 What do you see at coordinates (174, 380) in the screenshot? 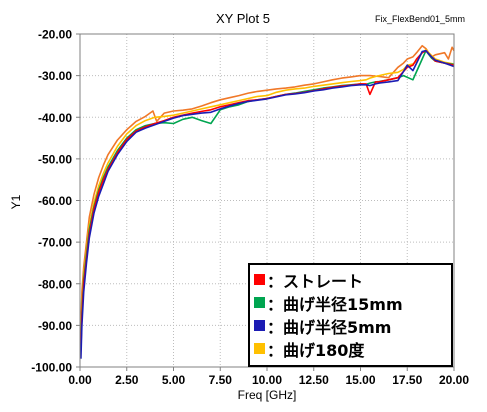
I see `x-tick-label: 5.00` at bounding box center [174, 380].